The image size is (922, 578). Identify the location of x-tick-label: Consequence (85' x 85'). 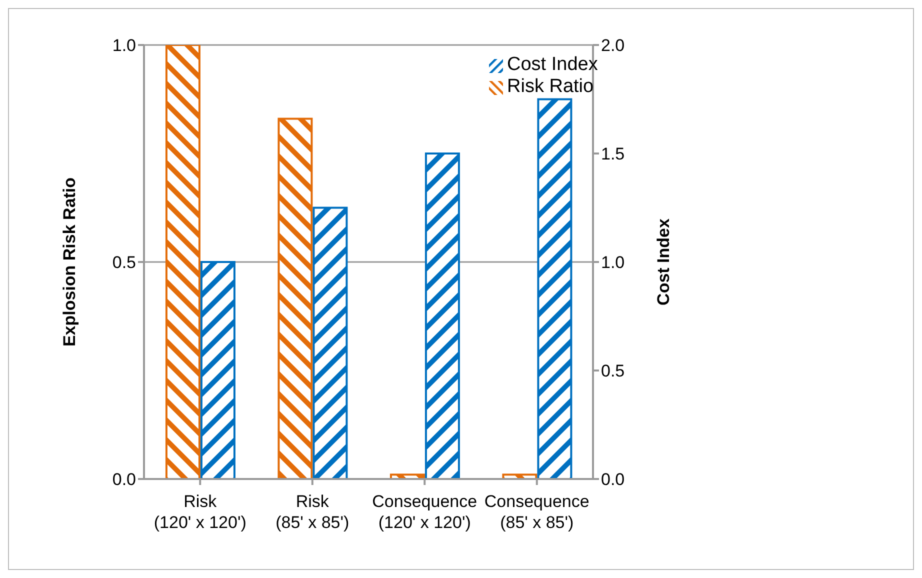
(537, 512).